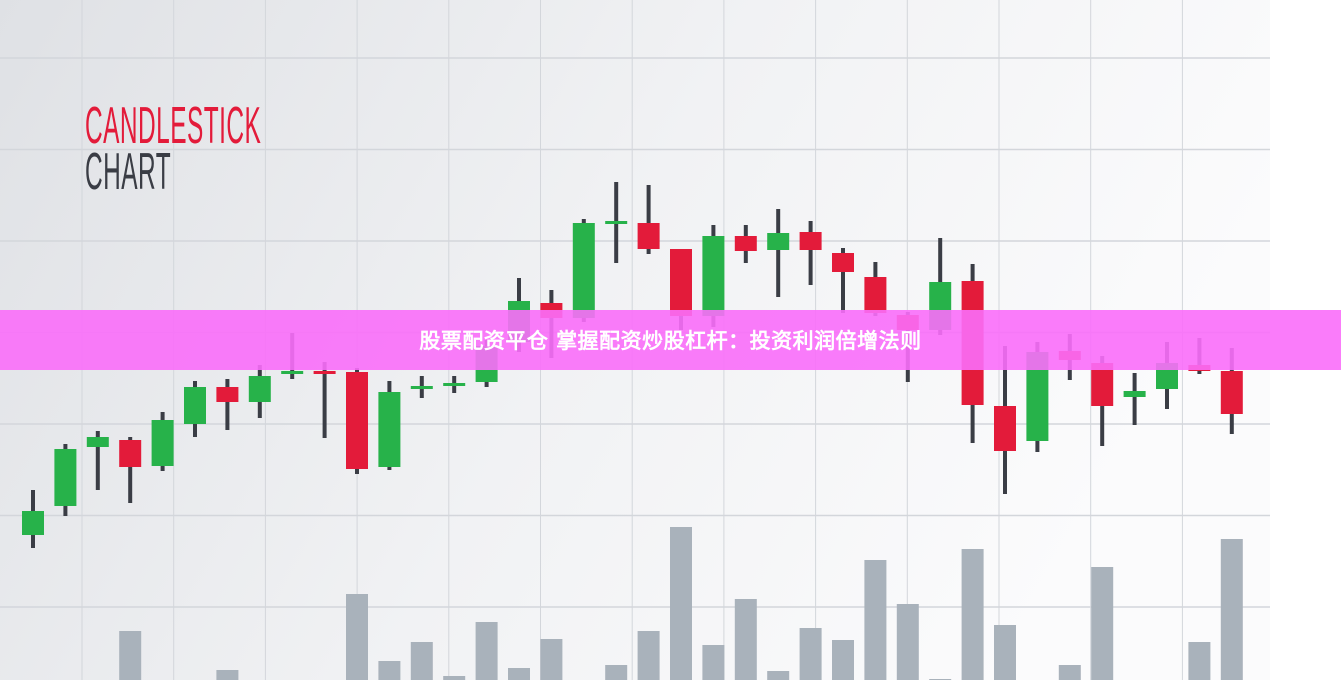 The image size is (1341, 680). What do you see at coordinates (128, 172) in the screenshot?
I see `chart-title-line2: CHART` at bounding box center [128, 172].